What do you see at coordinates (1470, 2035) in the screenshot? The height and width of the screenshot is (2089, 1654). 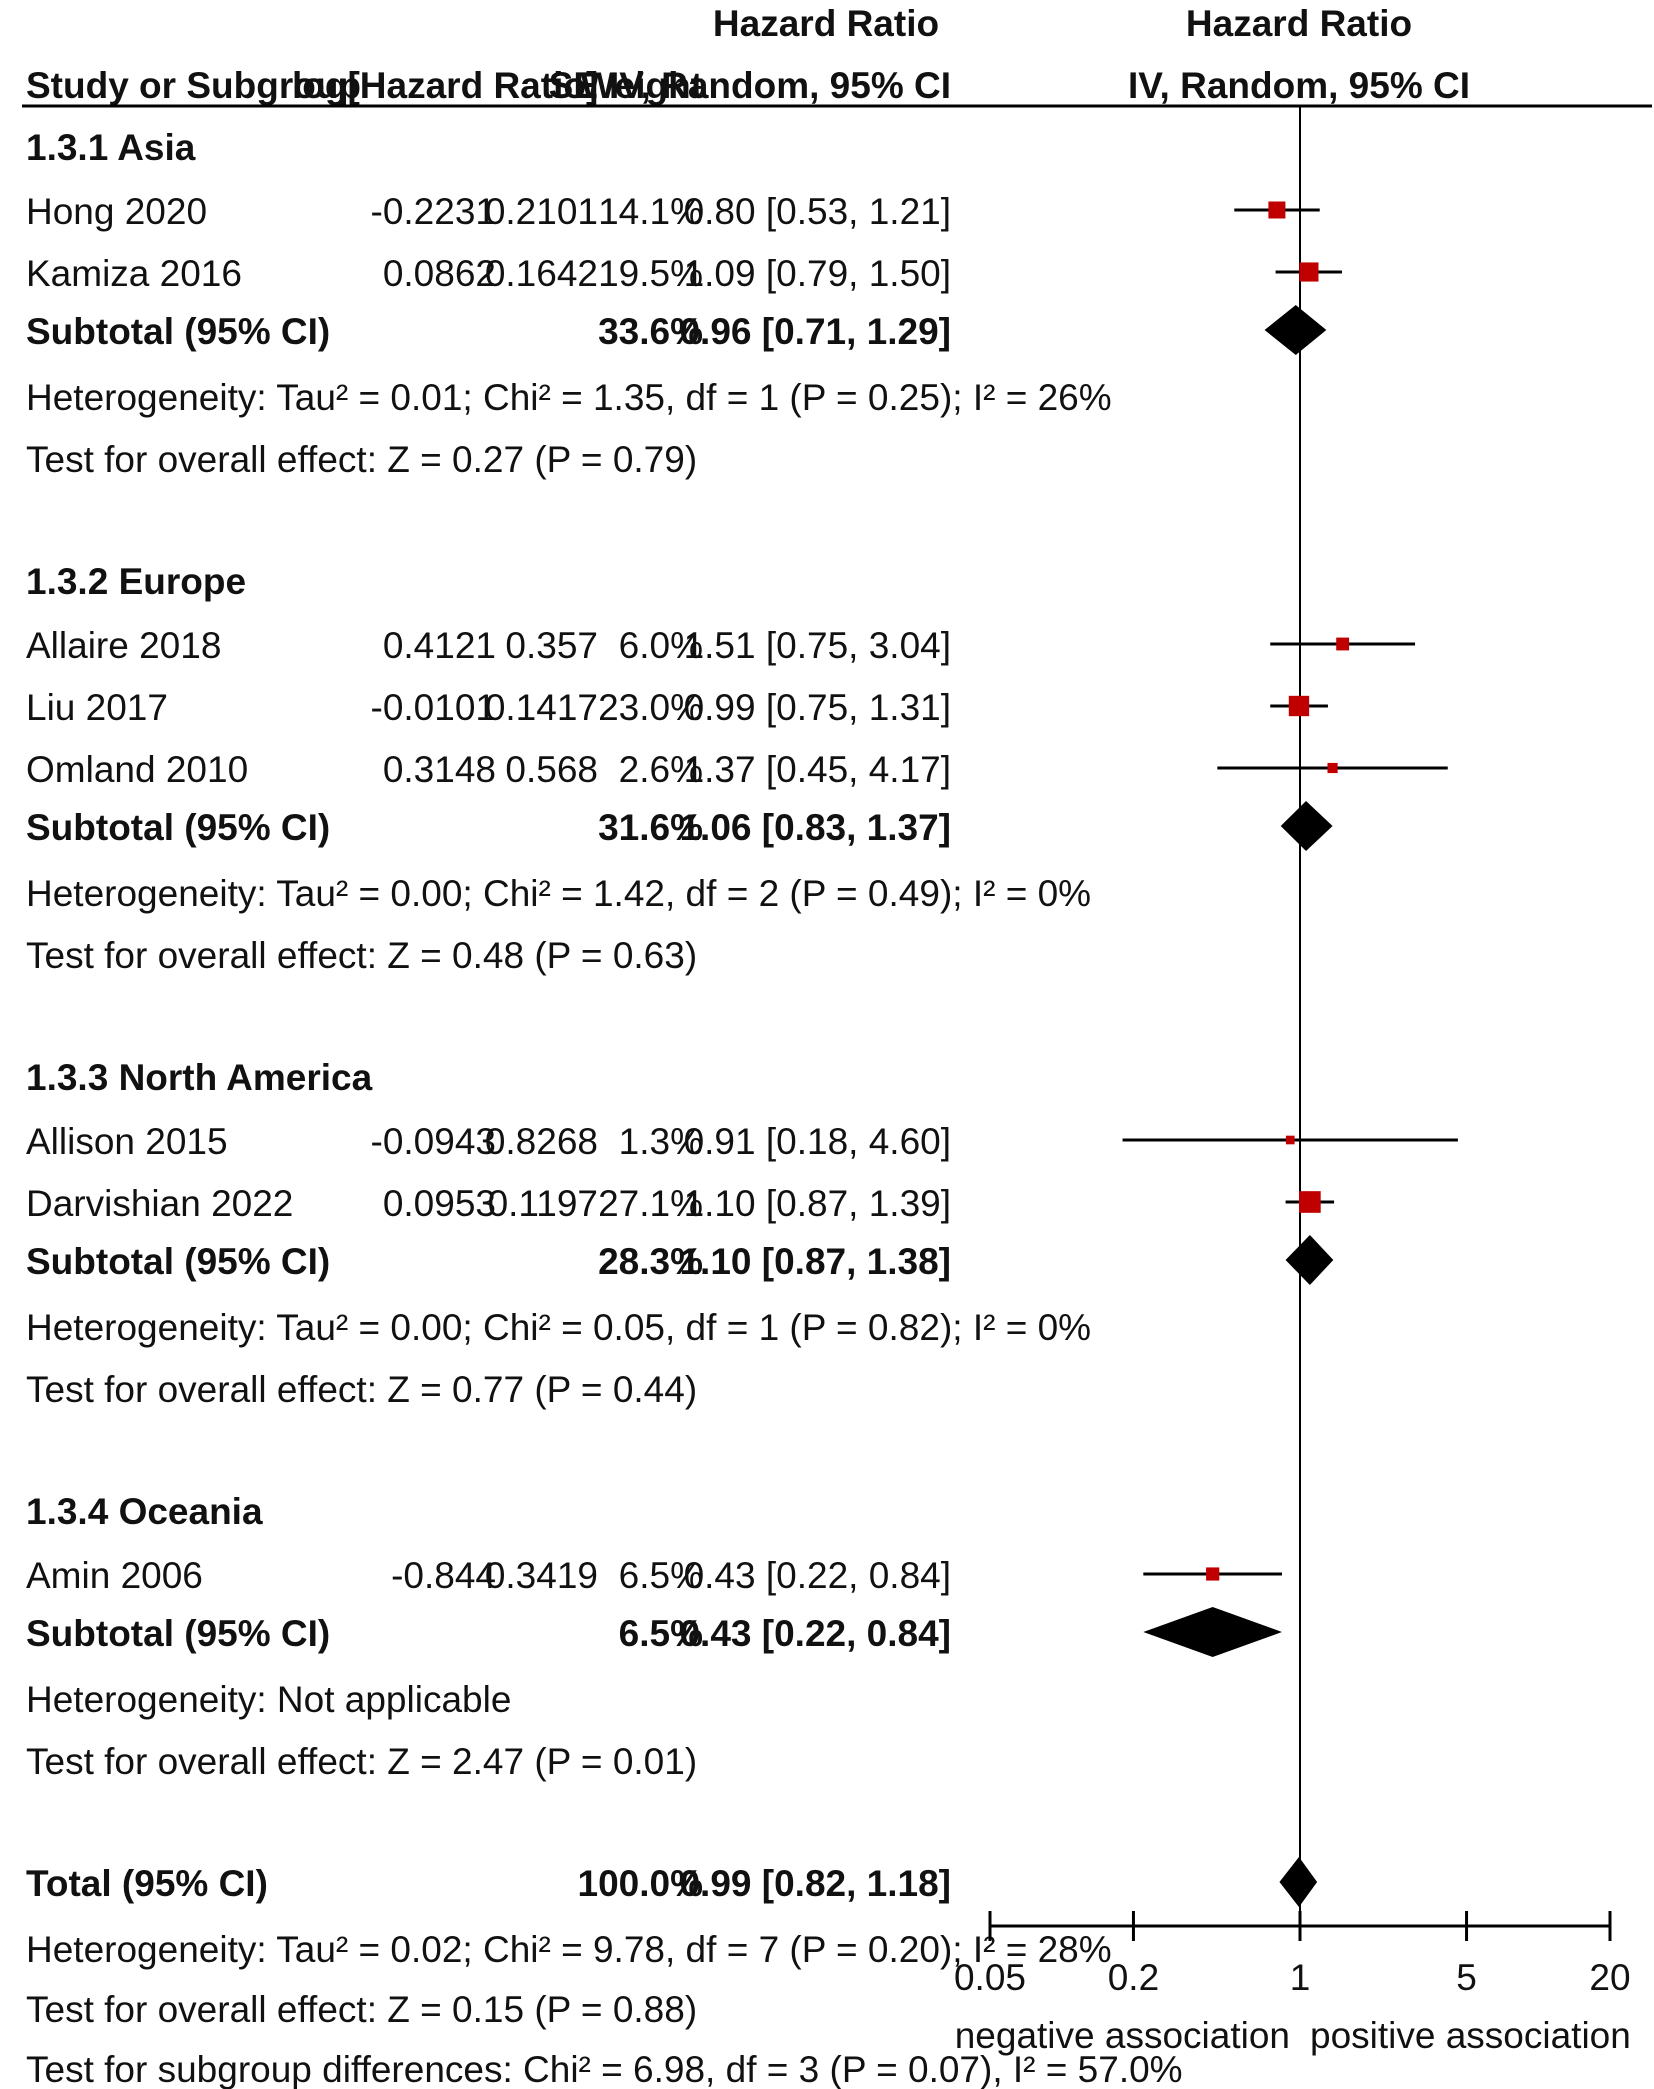 I see `axis-right-label: positive association` at bounding box center [1470, 2035].